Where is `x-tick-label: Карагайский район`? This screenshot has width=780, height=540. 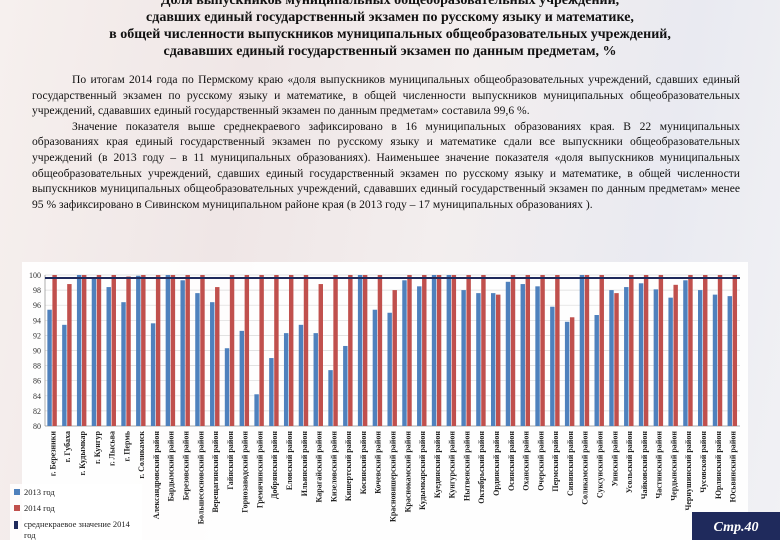
x-tick-label: Карагайский район is located at coordinates (319, 467).